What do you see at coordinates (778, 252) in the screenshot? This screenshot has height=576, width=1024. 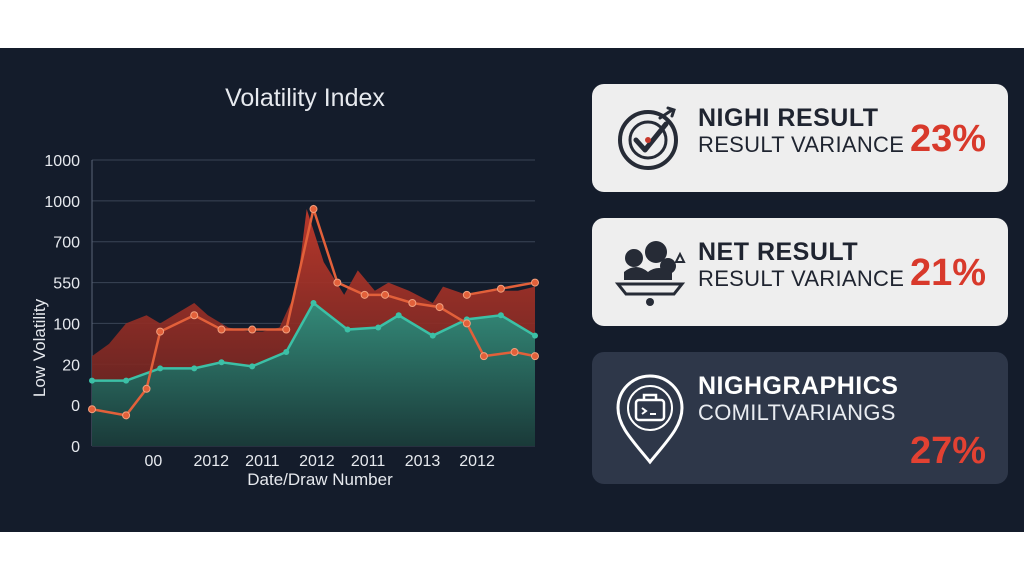 I see `card-title: NET RESULT` at bounding box center [778, 252].